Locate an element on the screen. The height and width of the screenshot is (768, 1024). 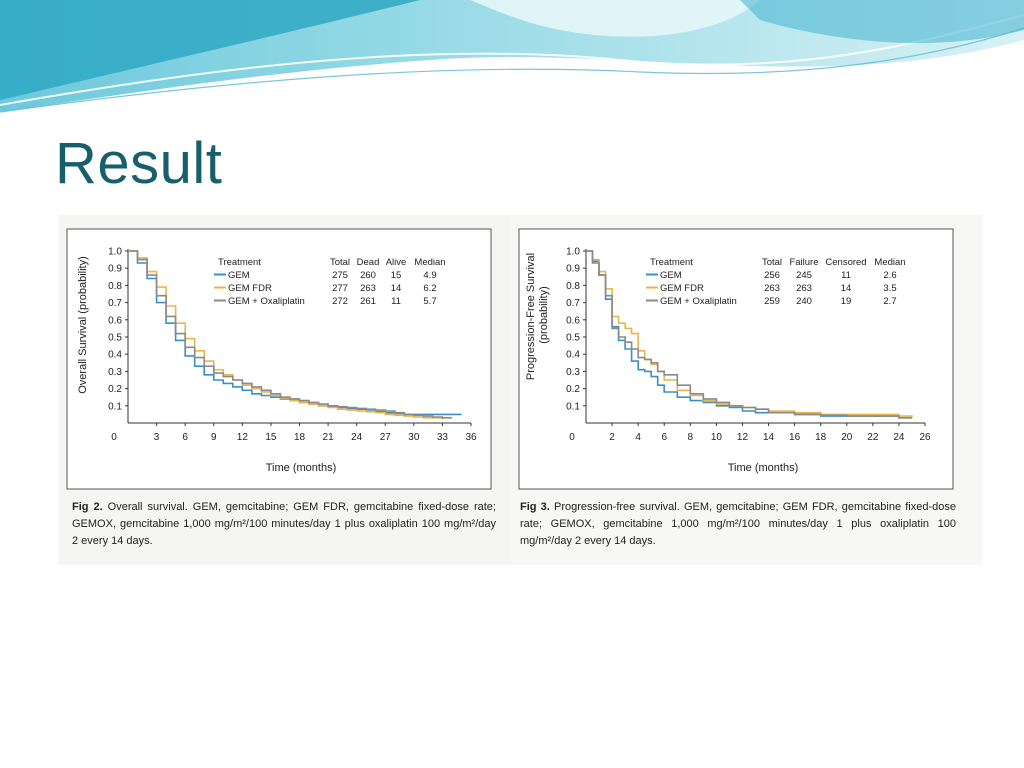
legend-cell: 259 is located at coordinates (772, 301).